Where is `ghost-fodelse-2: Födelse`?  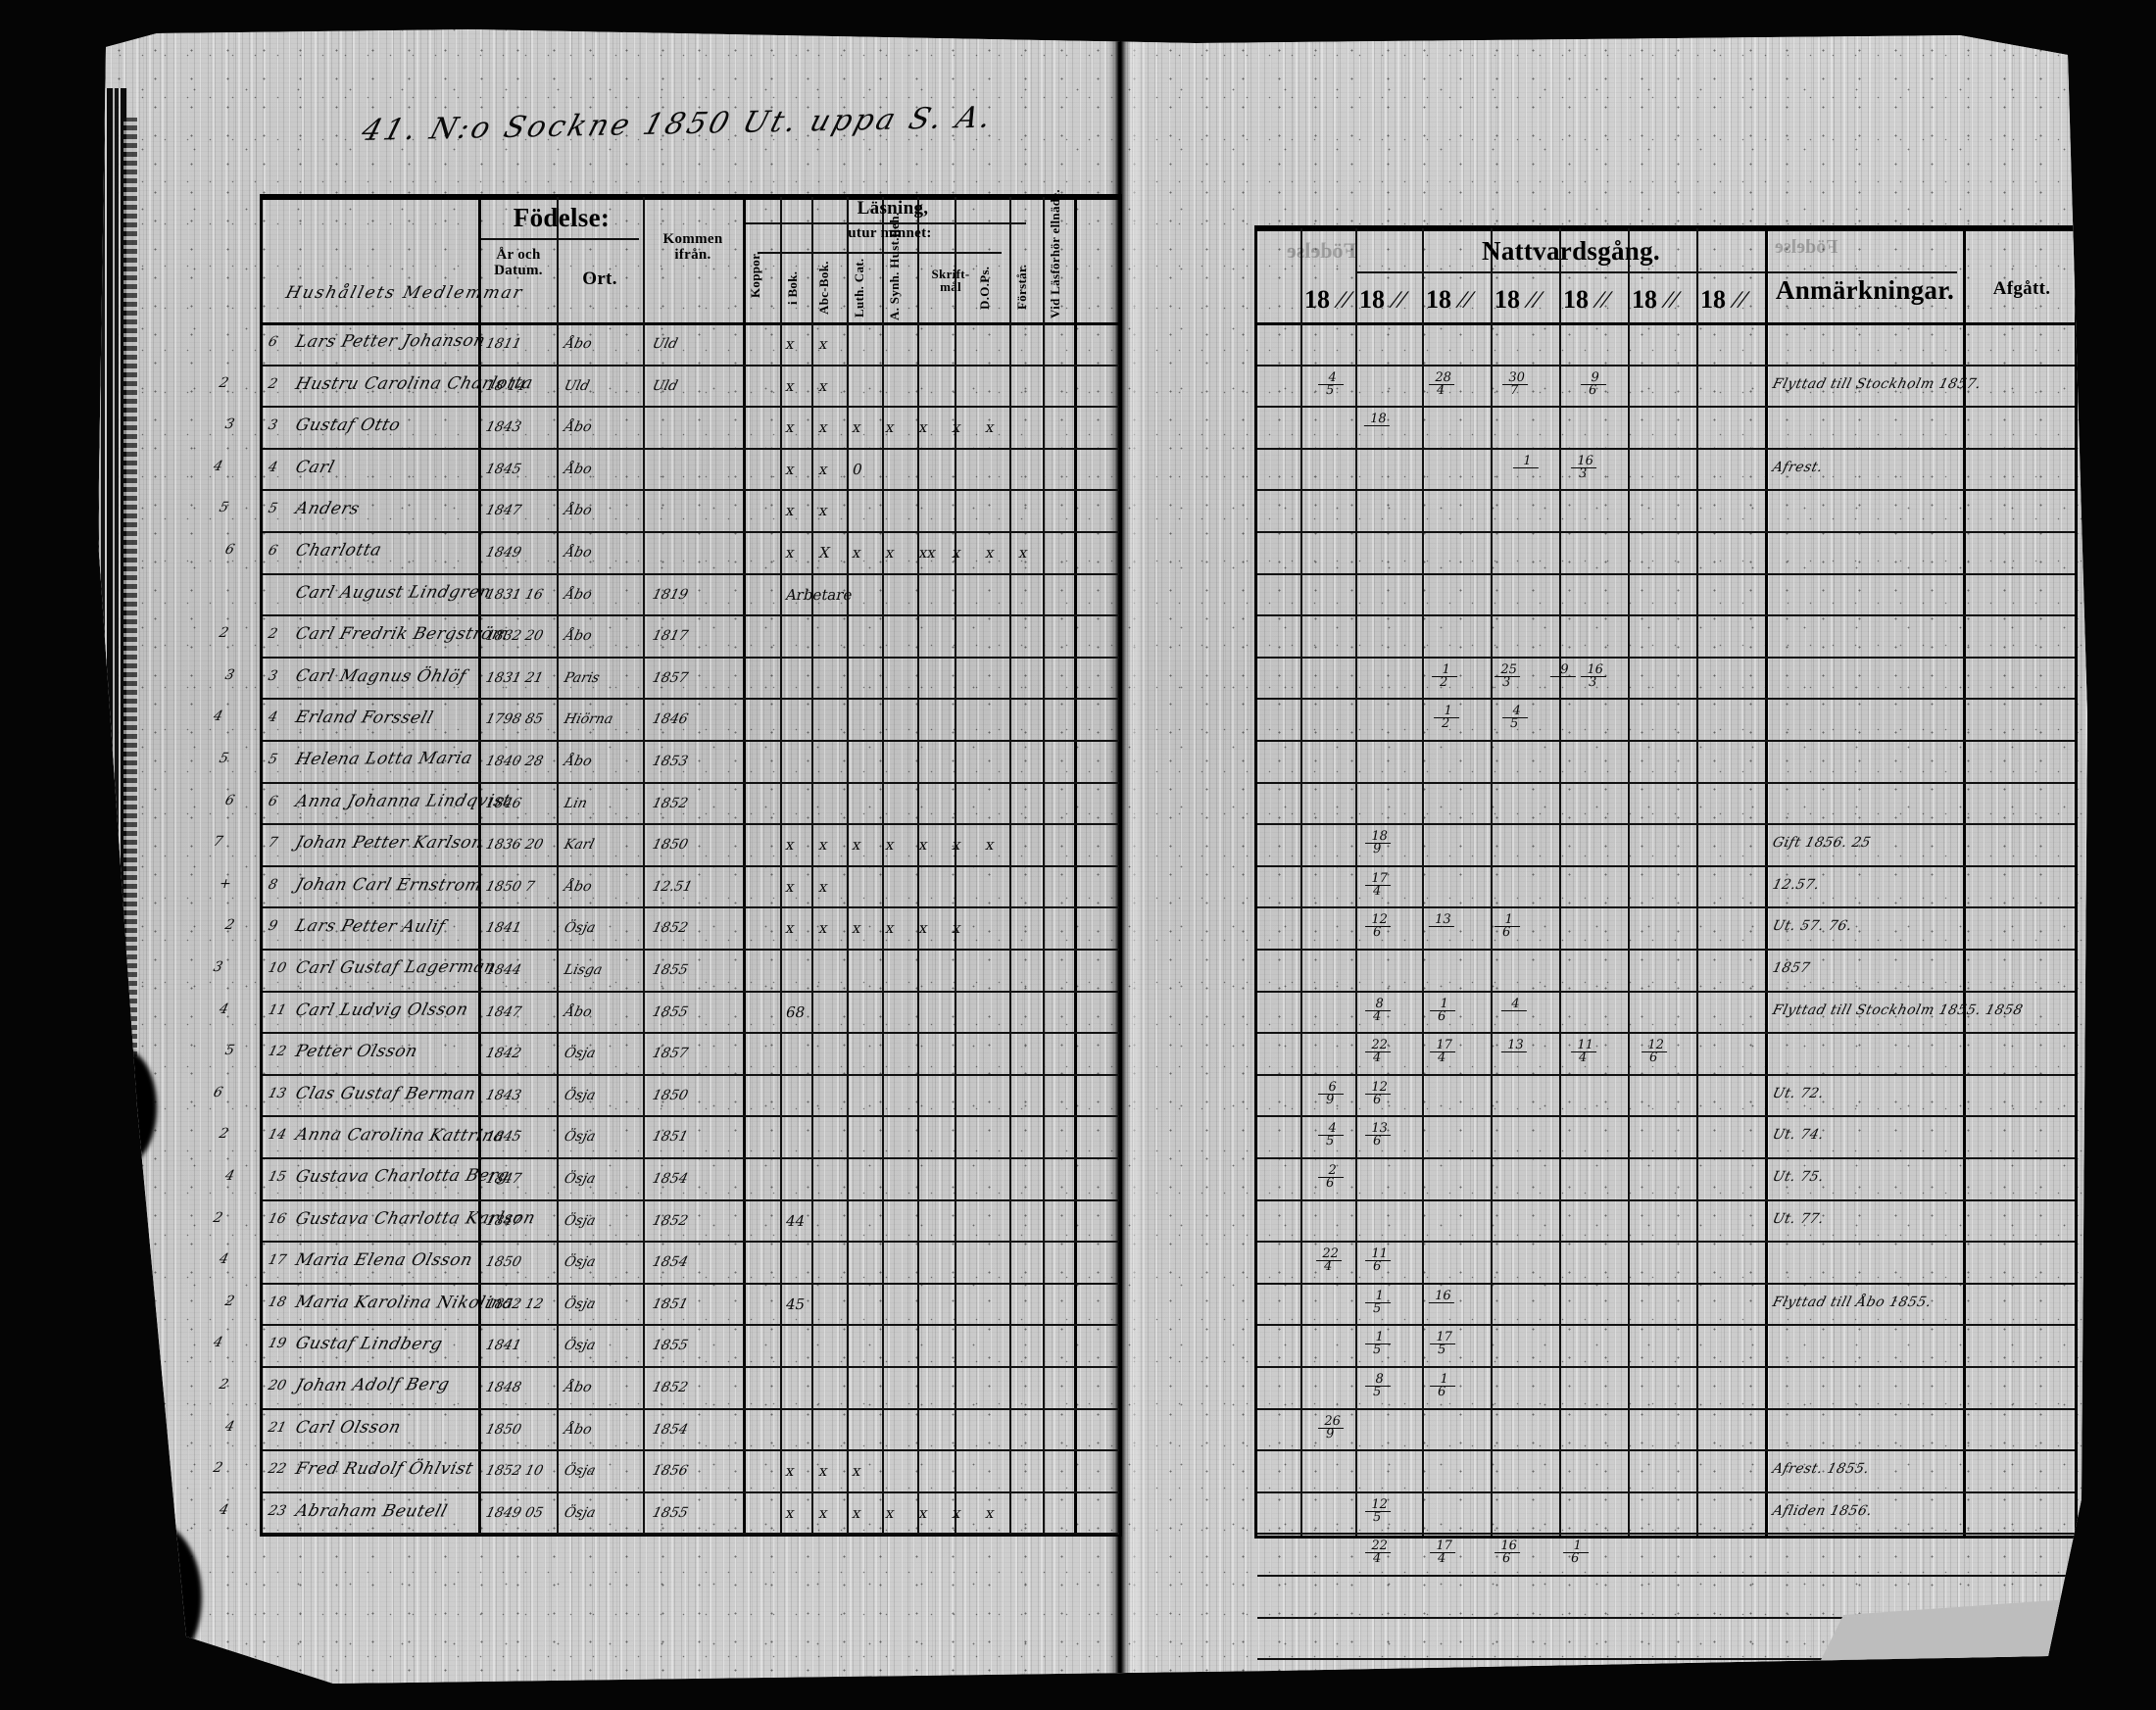 ghost-fodelse-2: Födelse is located at coordinates (1806, 247).